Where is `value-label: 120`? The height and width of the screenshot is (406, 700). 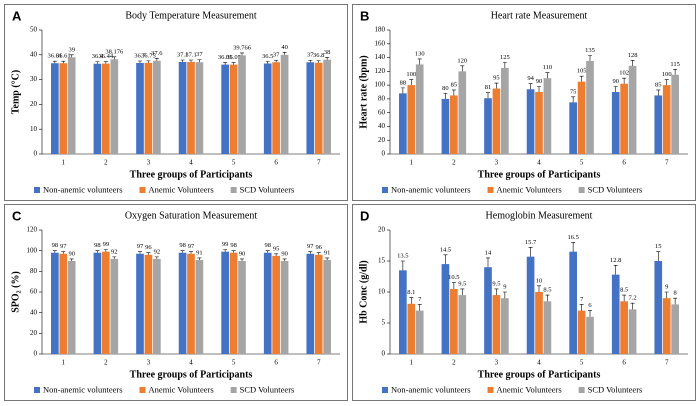
value-label: 120 is located at coordinates (462, 60).